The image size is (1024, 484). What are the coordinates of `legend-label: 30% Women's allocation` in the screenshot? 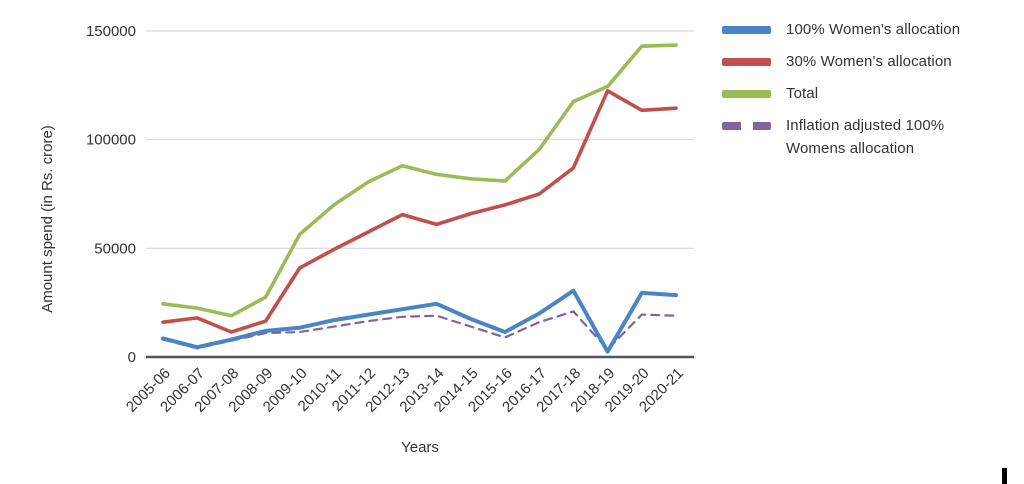 It's located at (869, 61).